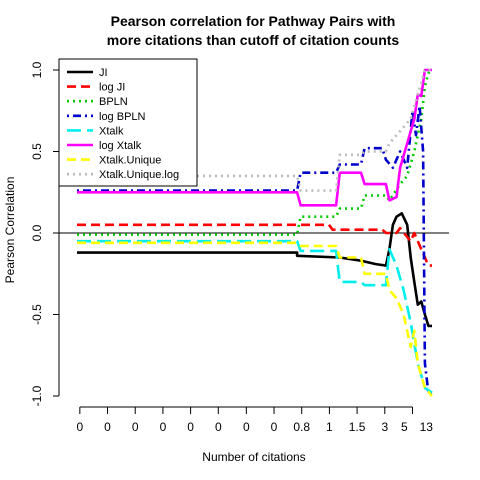 The height and width of the screenshot is (480, 480). What do you see at coordinates (10, 230) in the screenshot?
I see `y-axis-label: Pearson Correlation` at bounding box center [10, 230].